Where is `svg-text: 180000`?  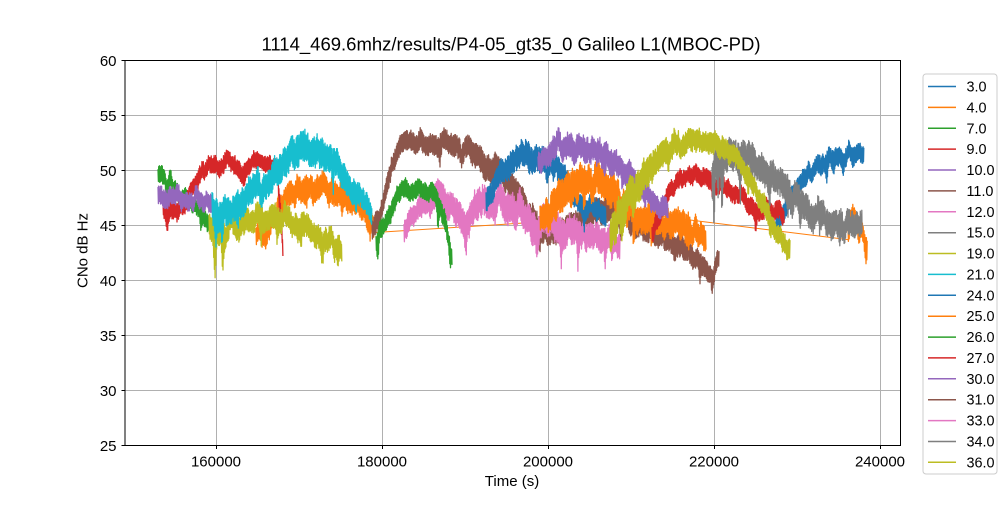
svg-text: 180000 is located at coordinates (382, 462).